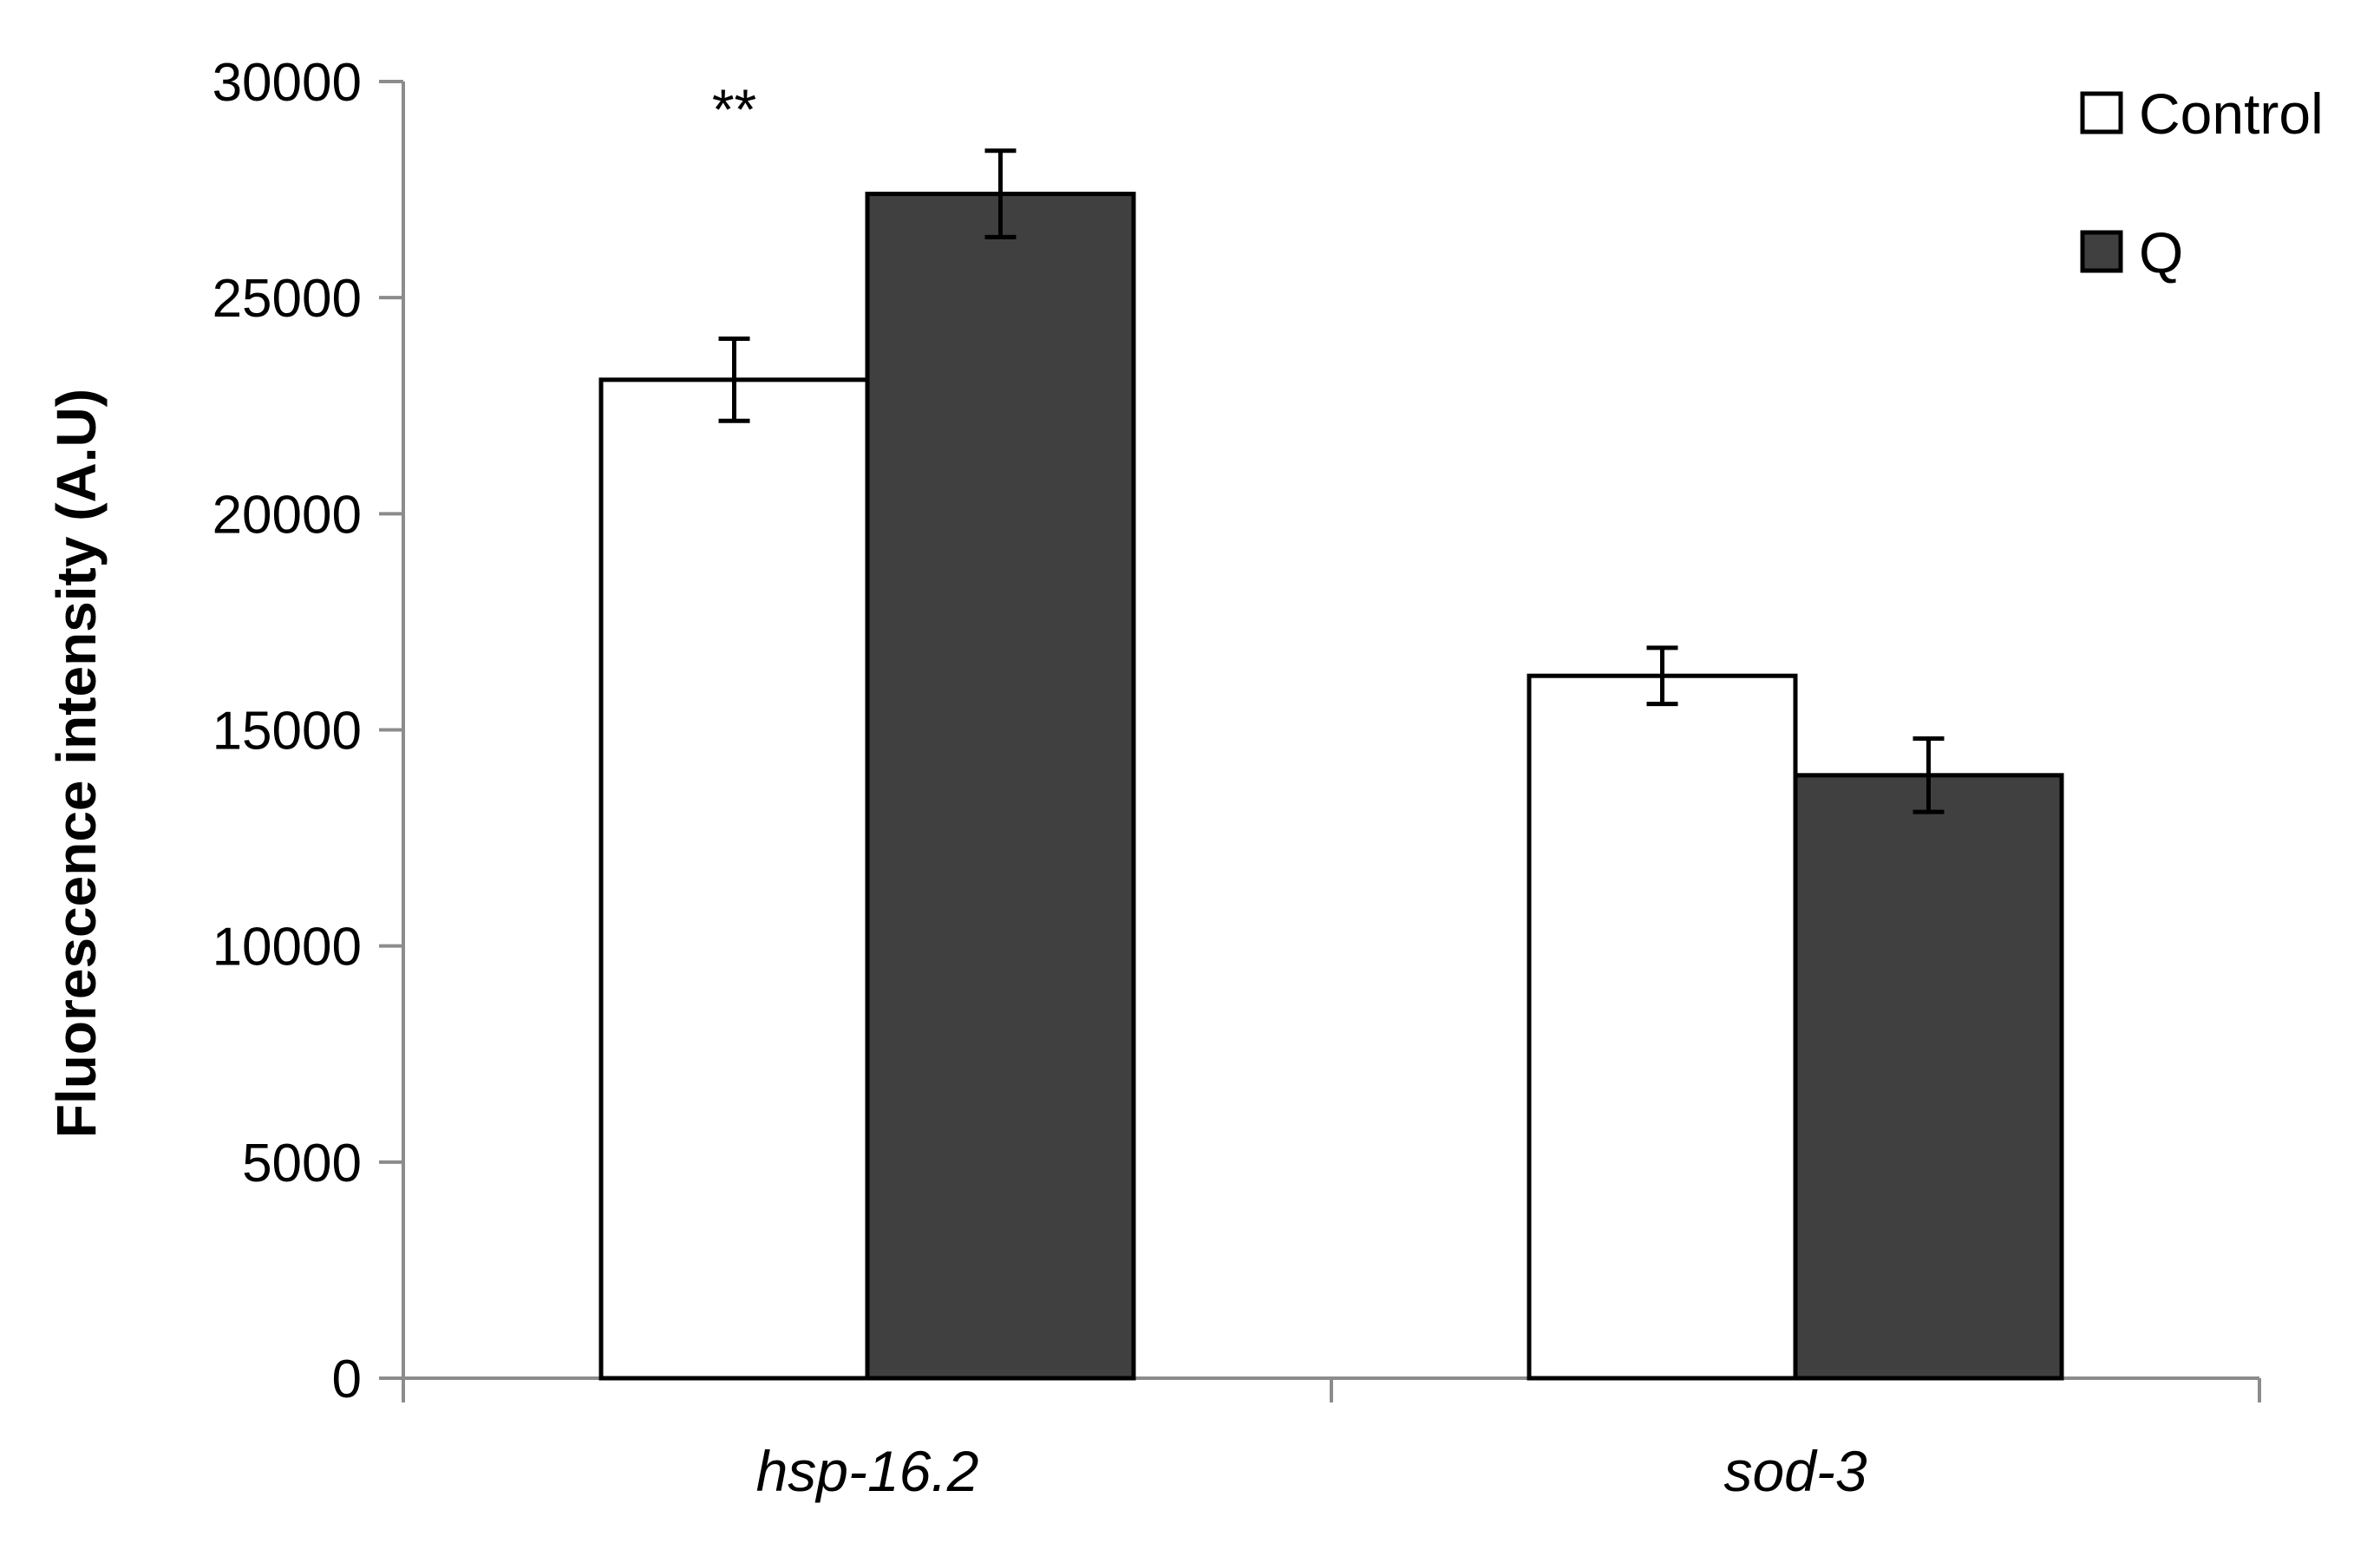  What do you see at coordinates (2231, 114) in the screenshot?
I see `legend-label: Control` at bounding box center [2231, 114].